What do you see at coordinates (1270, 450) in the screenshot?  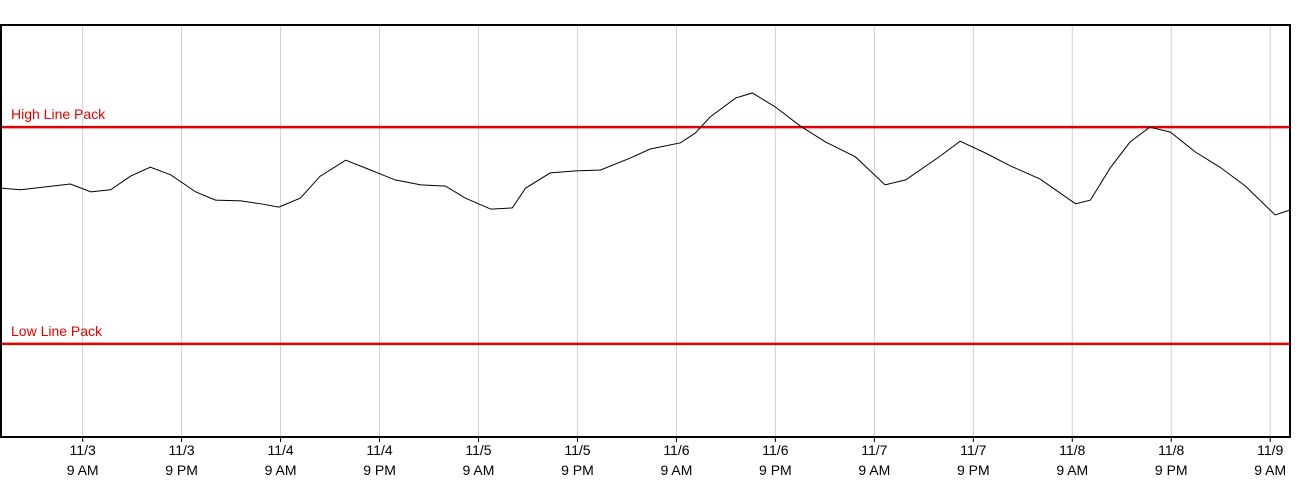 I see `x-tick-label: 11/9` at bounding box center [1270, 450].